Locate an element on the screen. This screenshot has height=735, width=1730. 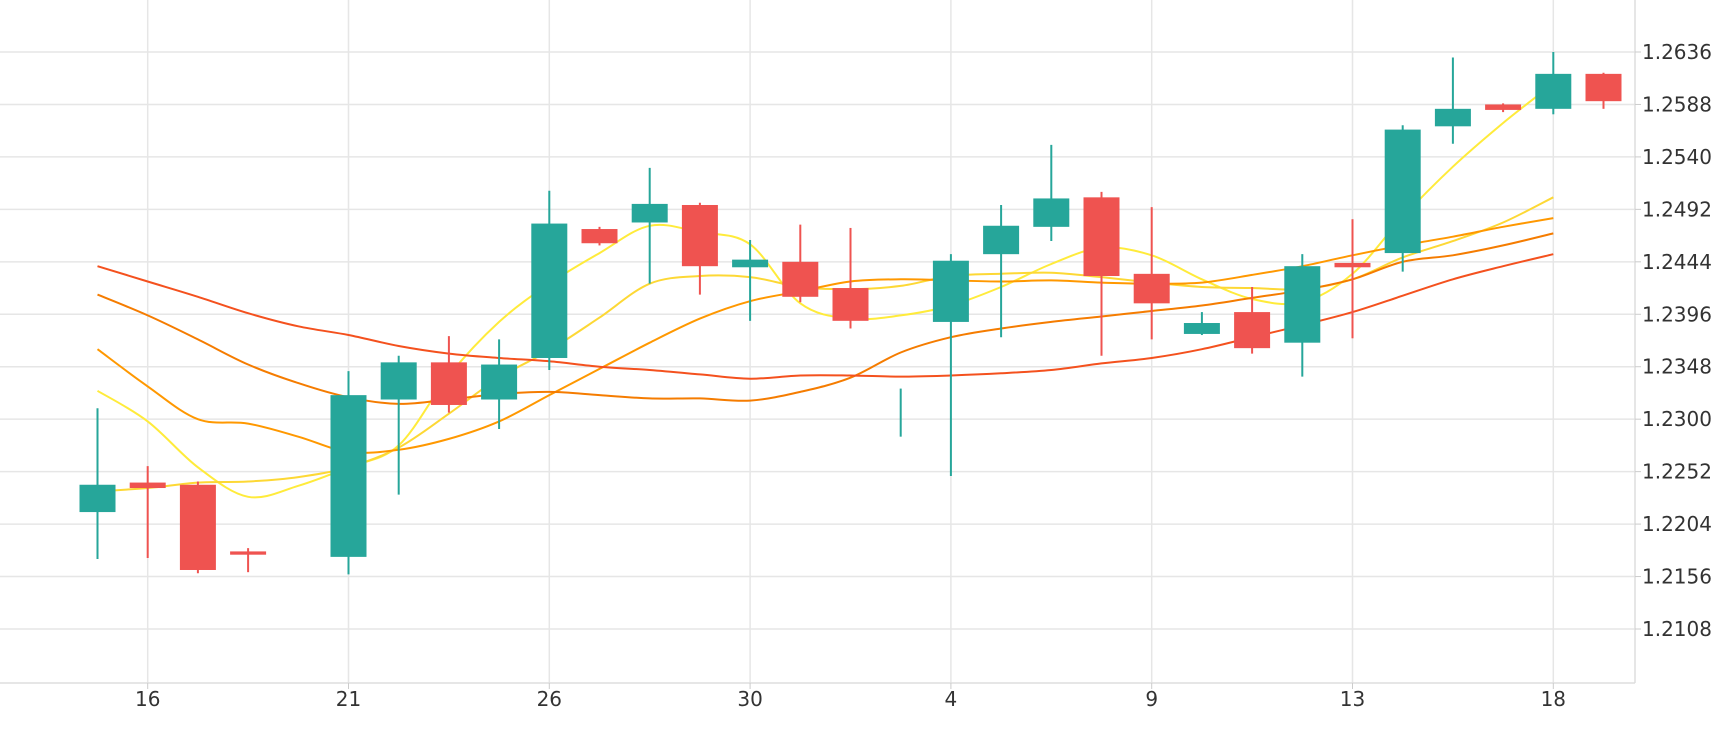
y-tick-label: 1.2492 is located at coordinates (1677, 209).